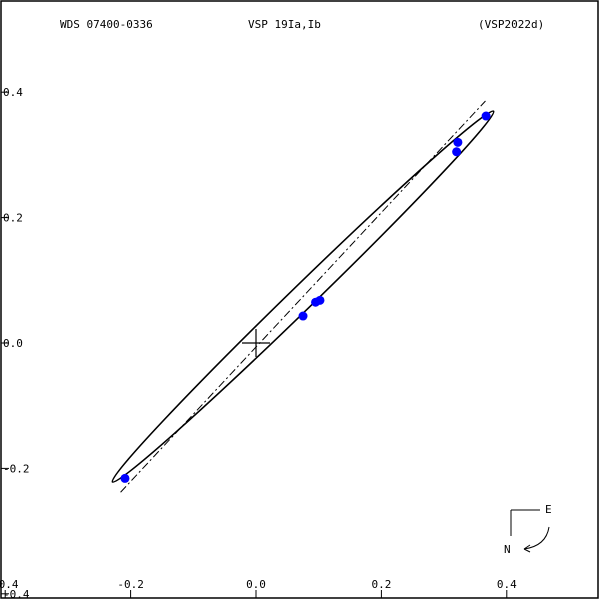  Describe the element at coordinates (13, 343) in the screenshot. I see `y-tick-label: 0.0` at that location.